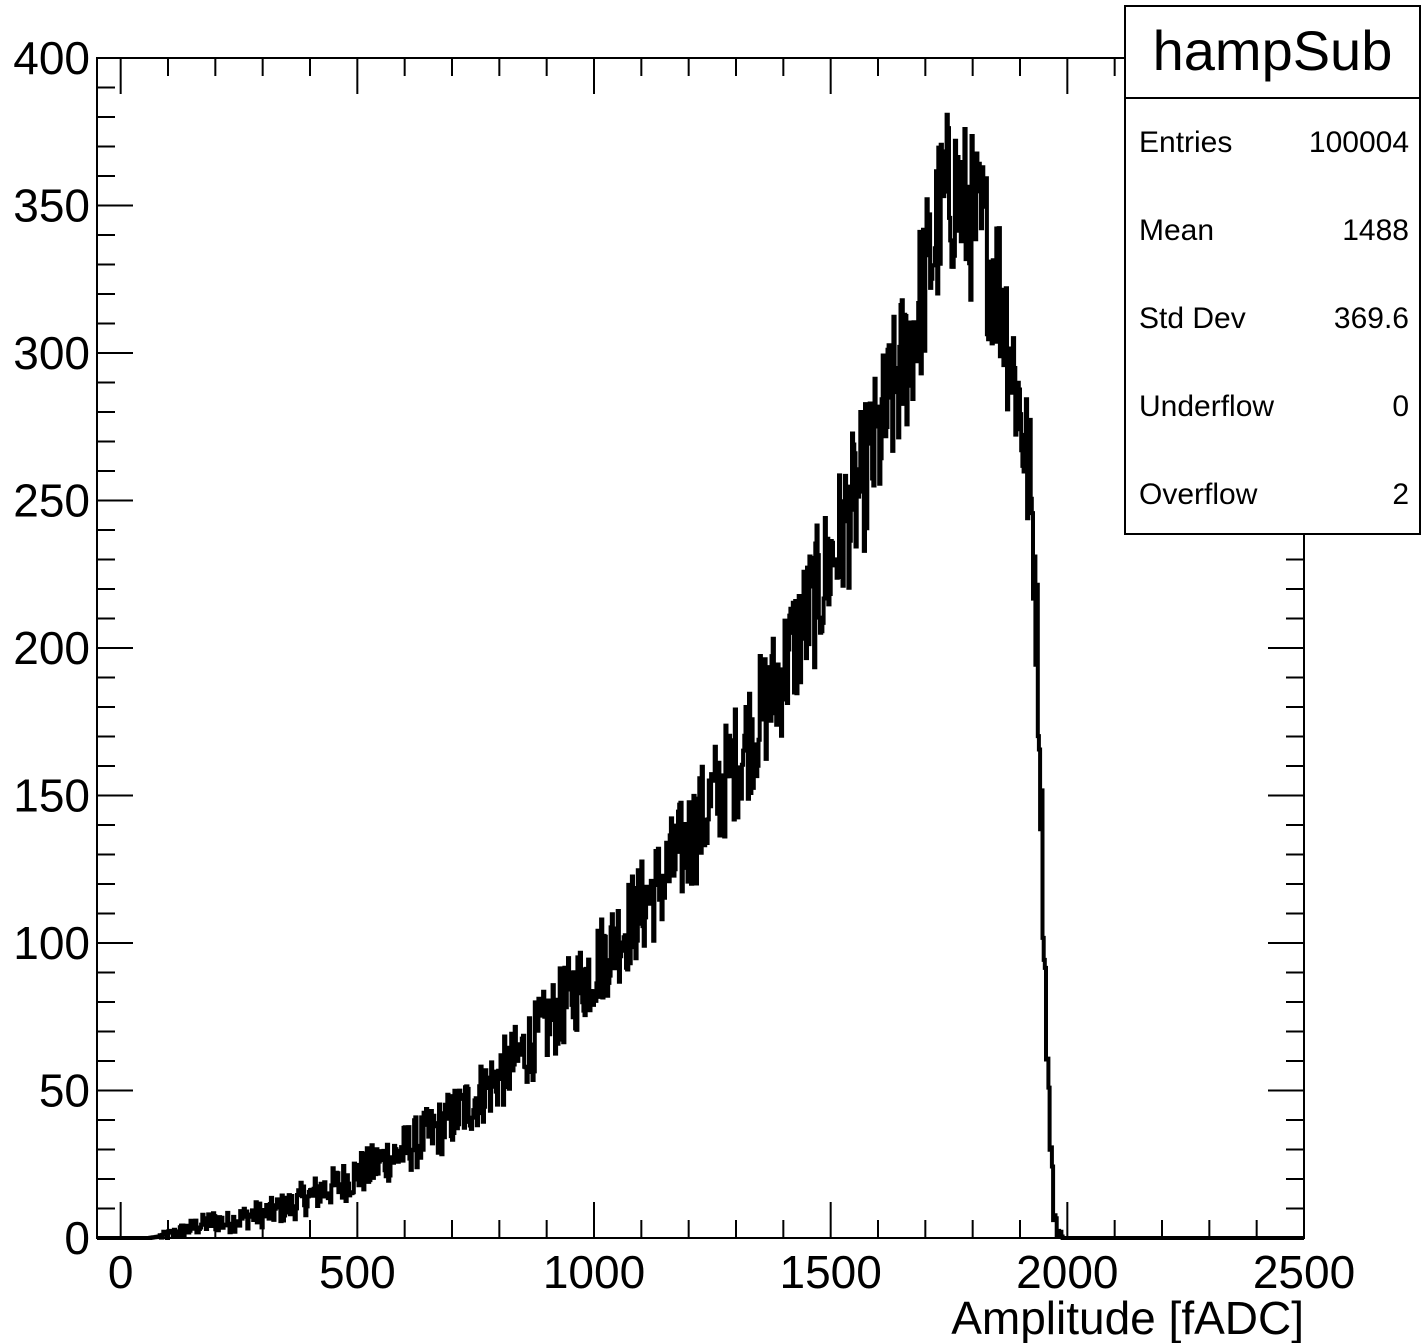 The image size is (1423, 1343). What do you see at coordinates (830, 1272) in the screenshot?
I see `x-tick-label: 1500` at bounding box center [830, 1272].